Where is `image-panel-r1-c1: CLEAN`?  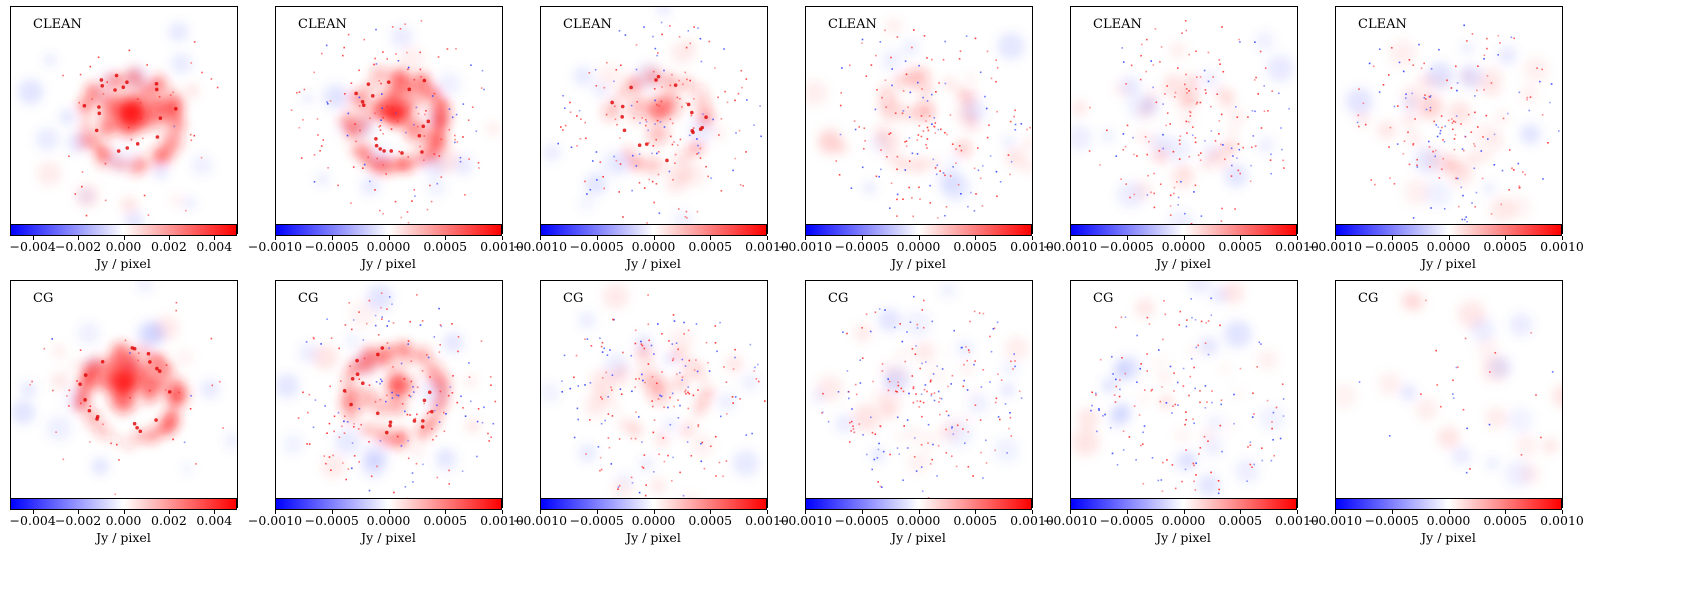 image-panel-r1-c1: CLEAN is located at coordinates (124, 120).